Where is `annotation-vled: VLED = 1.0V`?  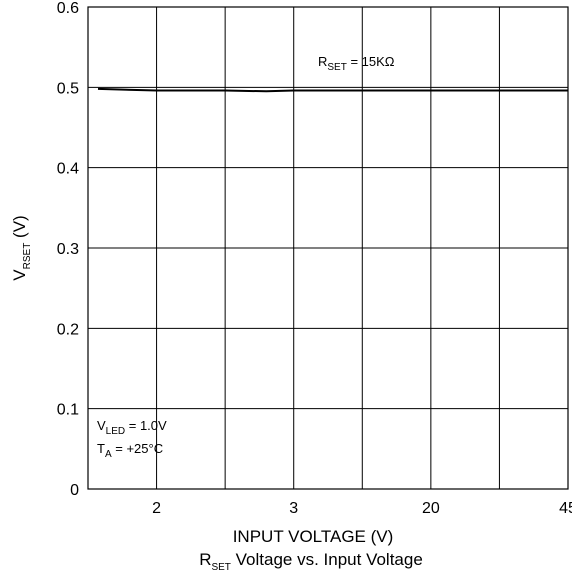
annotation-vled: VLED = 1.0V is located at coordinates (132, 427).